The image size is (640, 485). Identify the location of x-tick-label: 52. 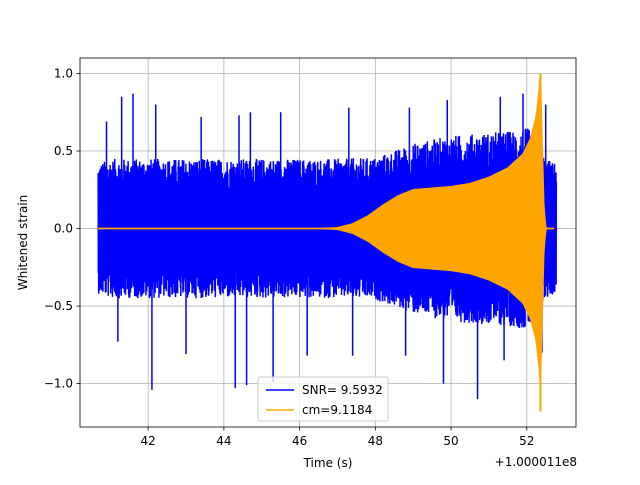
(526, 441).